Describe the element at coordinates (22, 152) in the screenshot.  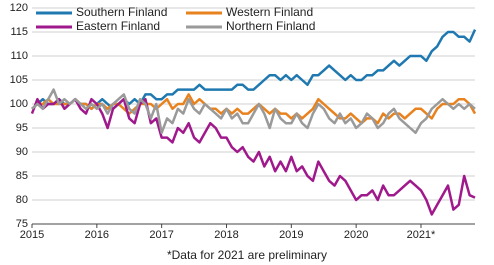
I see `y-tick-label: 90` at that location.